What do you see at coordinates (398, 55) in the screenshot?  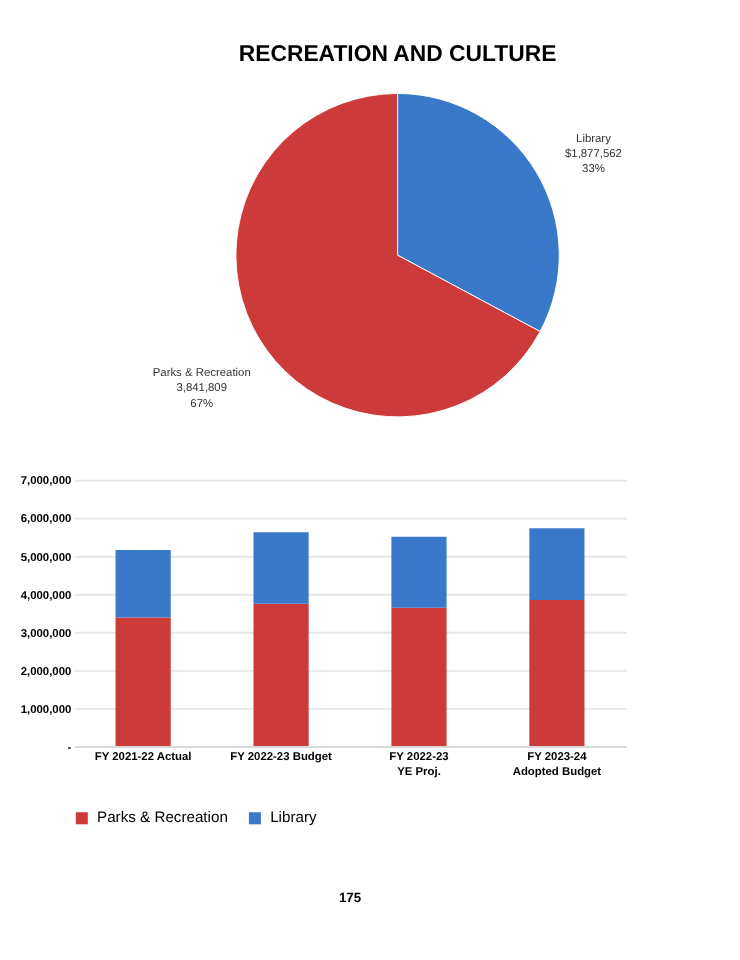 I see `chart-title: RECREATION AND CULTURE` at bounding box center [398, 55].